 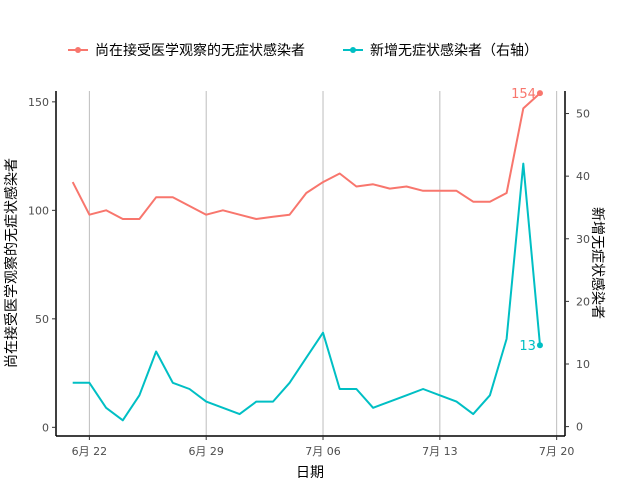 I want to click on right-y-tick-label: 0, so click(x=579, y=427).